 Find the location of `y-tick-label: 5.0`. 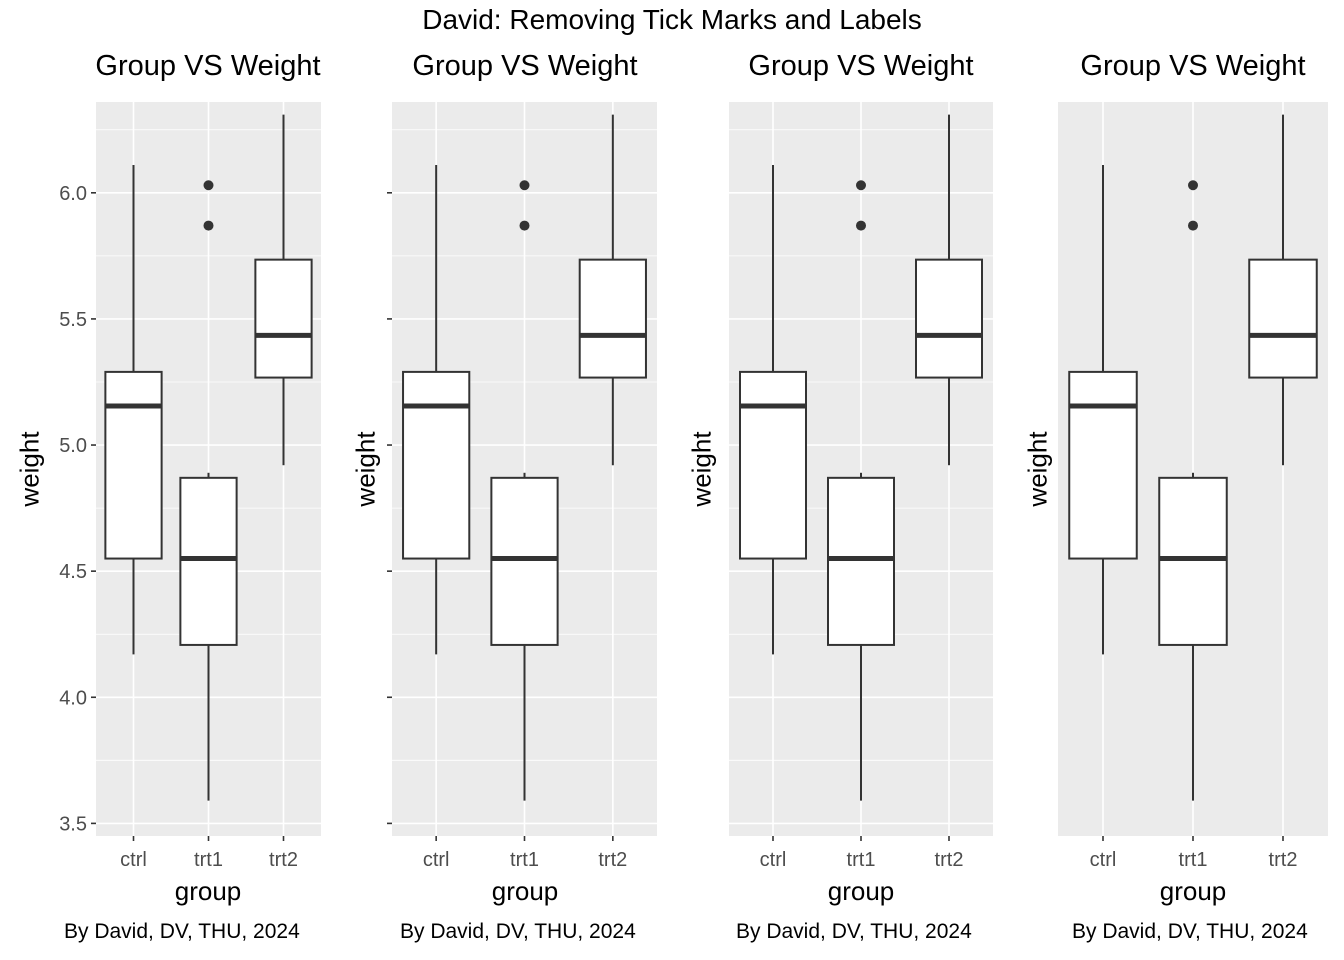

y-tick-label: 5.0 is located at coordinates (73, 446).